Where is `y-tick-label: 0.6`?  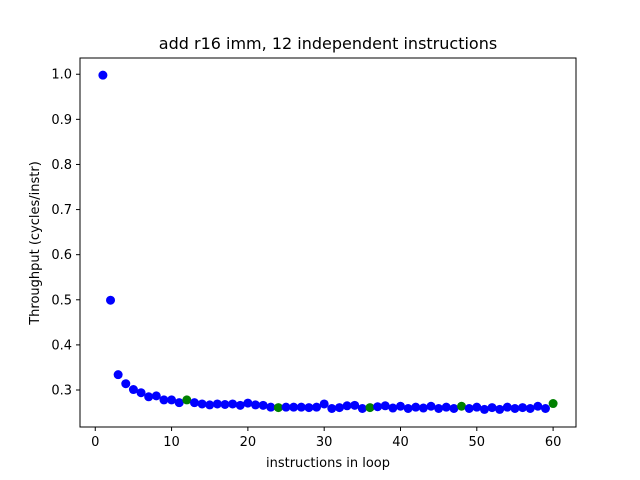
y-tick-label: 0.6 is located at coordinates (61, 255).